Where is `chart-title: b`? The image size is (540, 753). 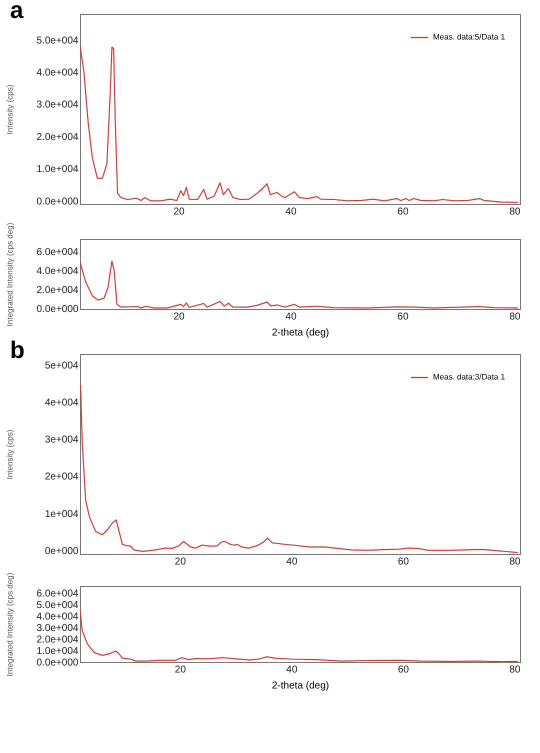 chart-title: b is located at coordinates (17, 350).